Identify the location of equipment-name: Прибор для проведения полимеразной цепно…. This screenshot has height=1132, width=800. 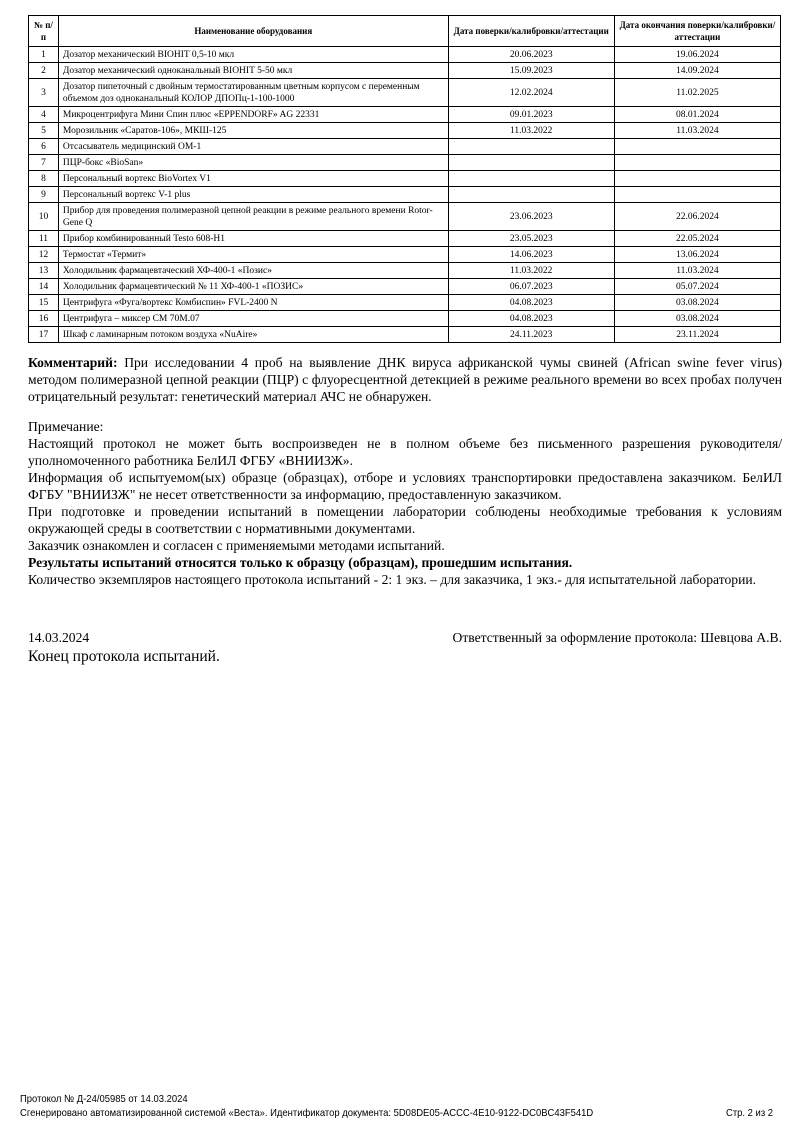
(253, 216).